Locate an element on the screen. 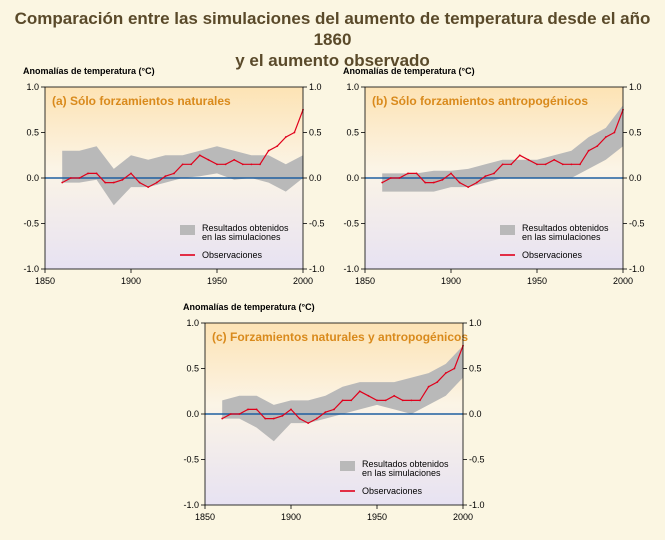 Image resolution: width=665 pixels, height=540 pixels. y-tick-label-right: 0.5 is located at coordinates (475, 369).